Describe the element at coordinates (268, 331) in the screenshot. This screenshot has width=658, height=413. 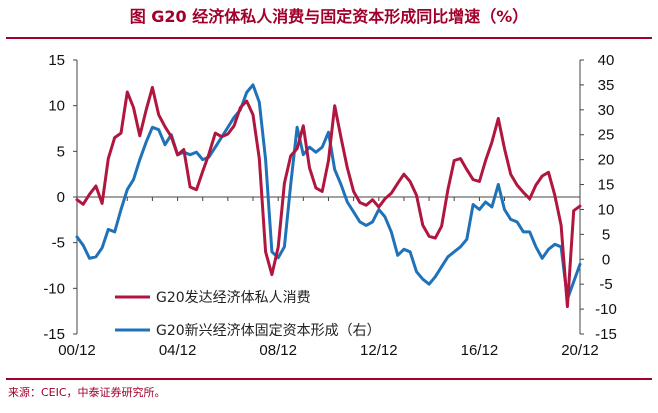
I see `legend-label-investment: G20新兴经济体固定资本形成（右）` at that location.